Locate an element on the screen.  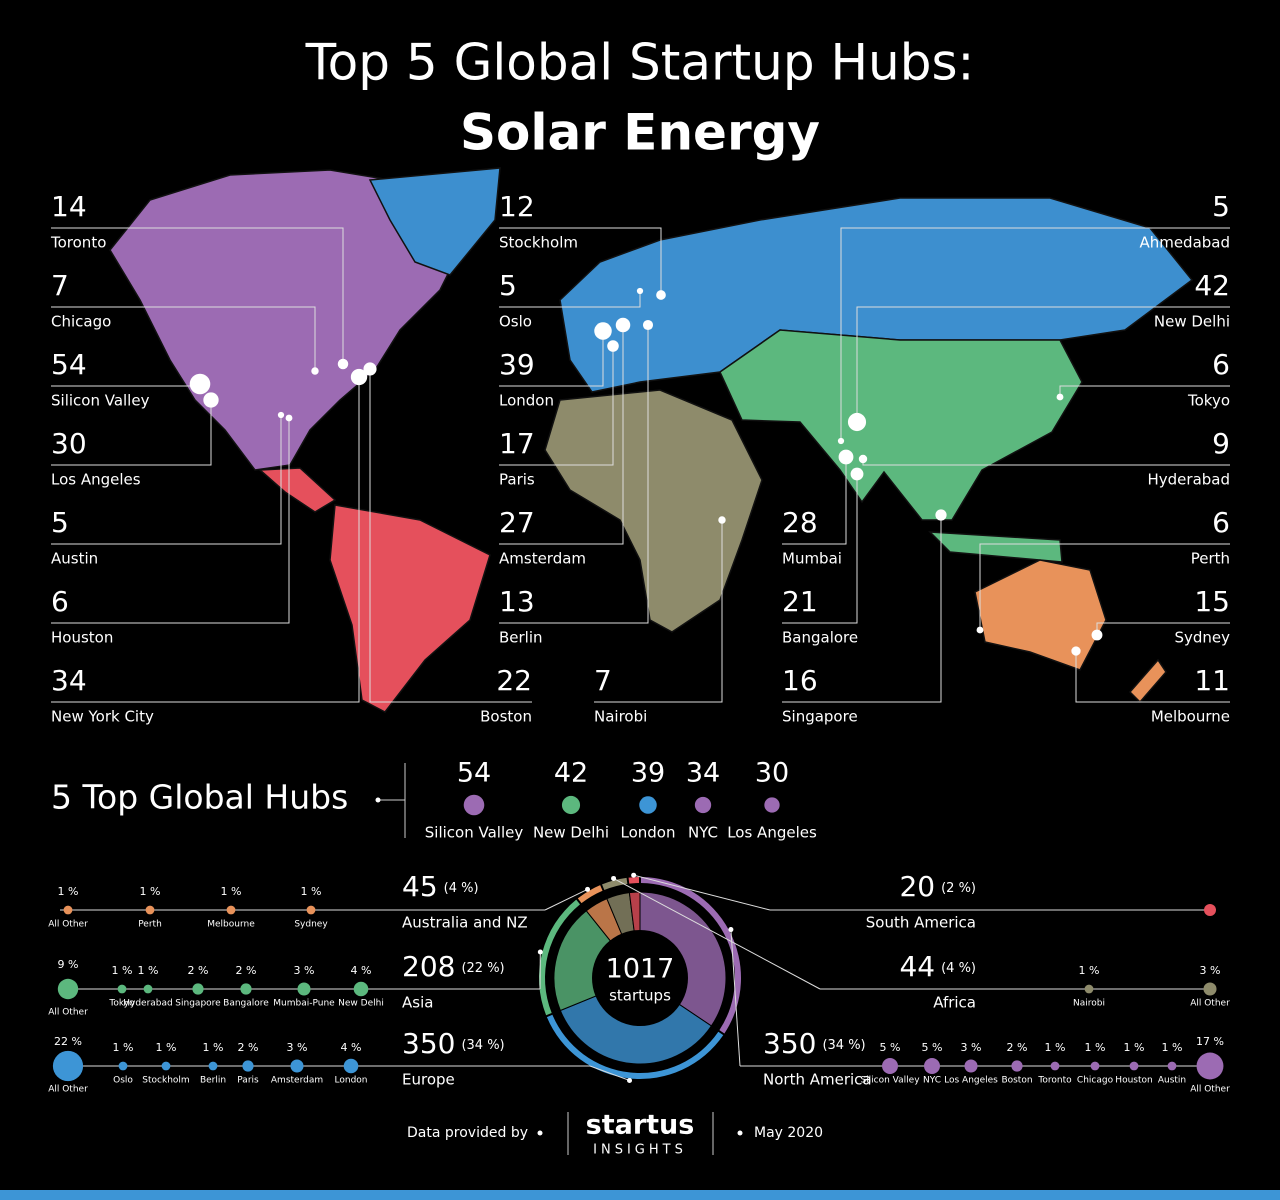
city-name: Austin is located at coordinates (1172, 1081).